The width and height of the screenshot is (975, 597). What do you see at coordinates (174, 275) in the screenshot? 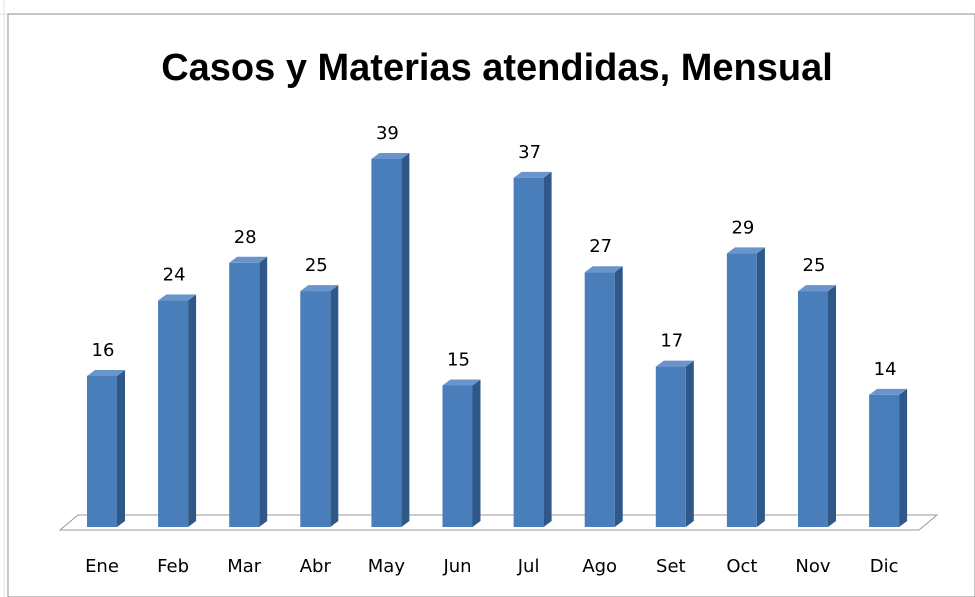
I see `data-label: 24` at bounding box center [174, 275].